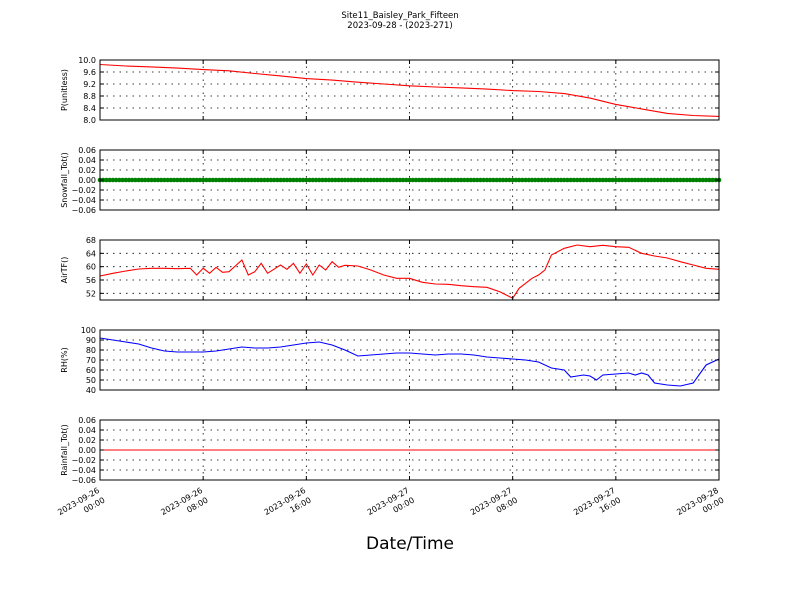 The height and width of the screenshot is (600, 800). Describe the element at coordinates (87, 440) in the screenshot. I see `y-tick-label: 0.02` at that location.